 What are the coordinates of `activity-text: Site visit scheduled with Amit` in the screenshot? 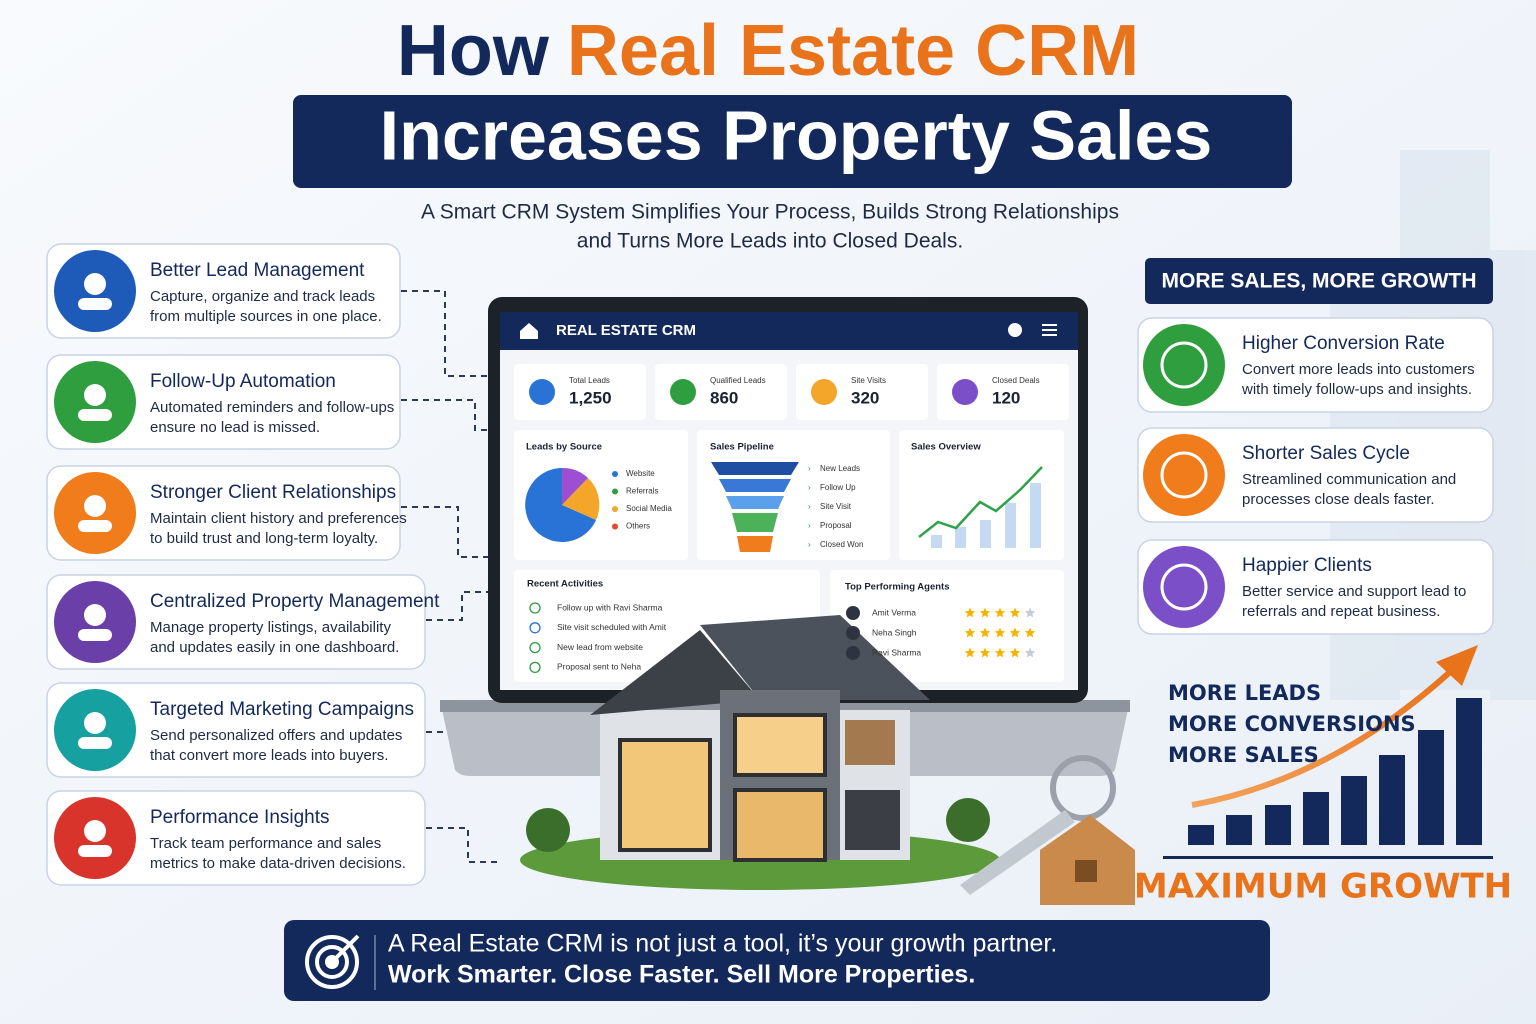 It's located at (612, 627).